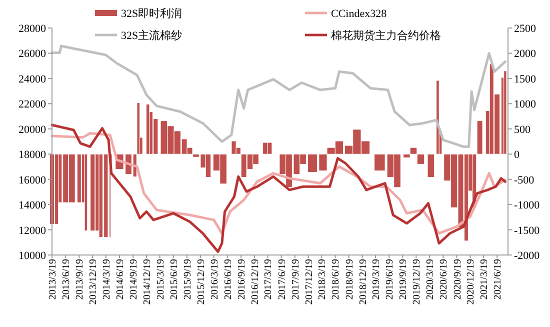 The width and height of the screenshot is (550, 327). I want to click on x-tick-label: 2018/9/19, so click(350, 279).